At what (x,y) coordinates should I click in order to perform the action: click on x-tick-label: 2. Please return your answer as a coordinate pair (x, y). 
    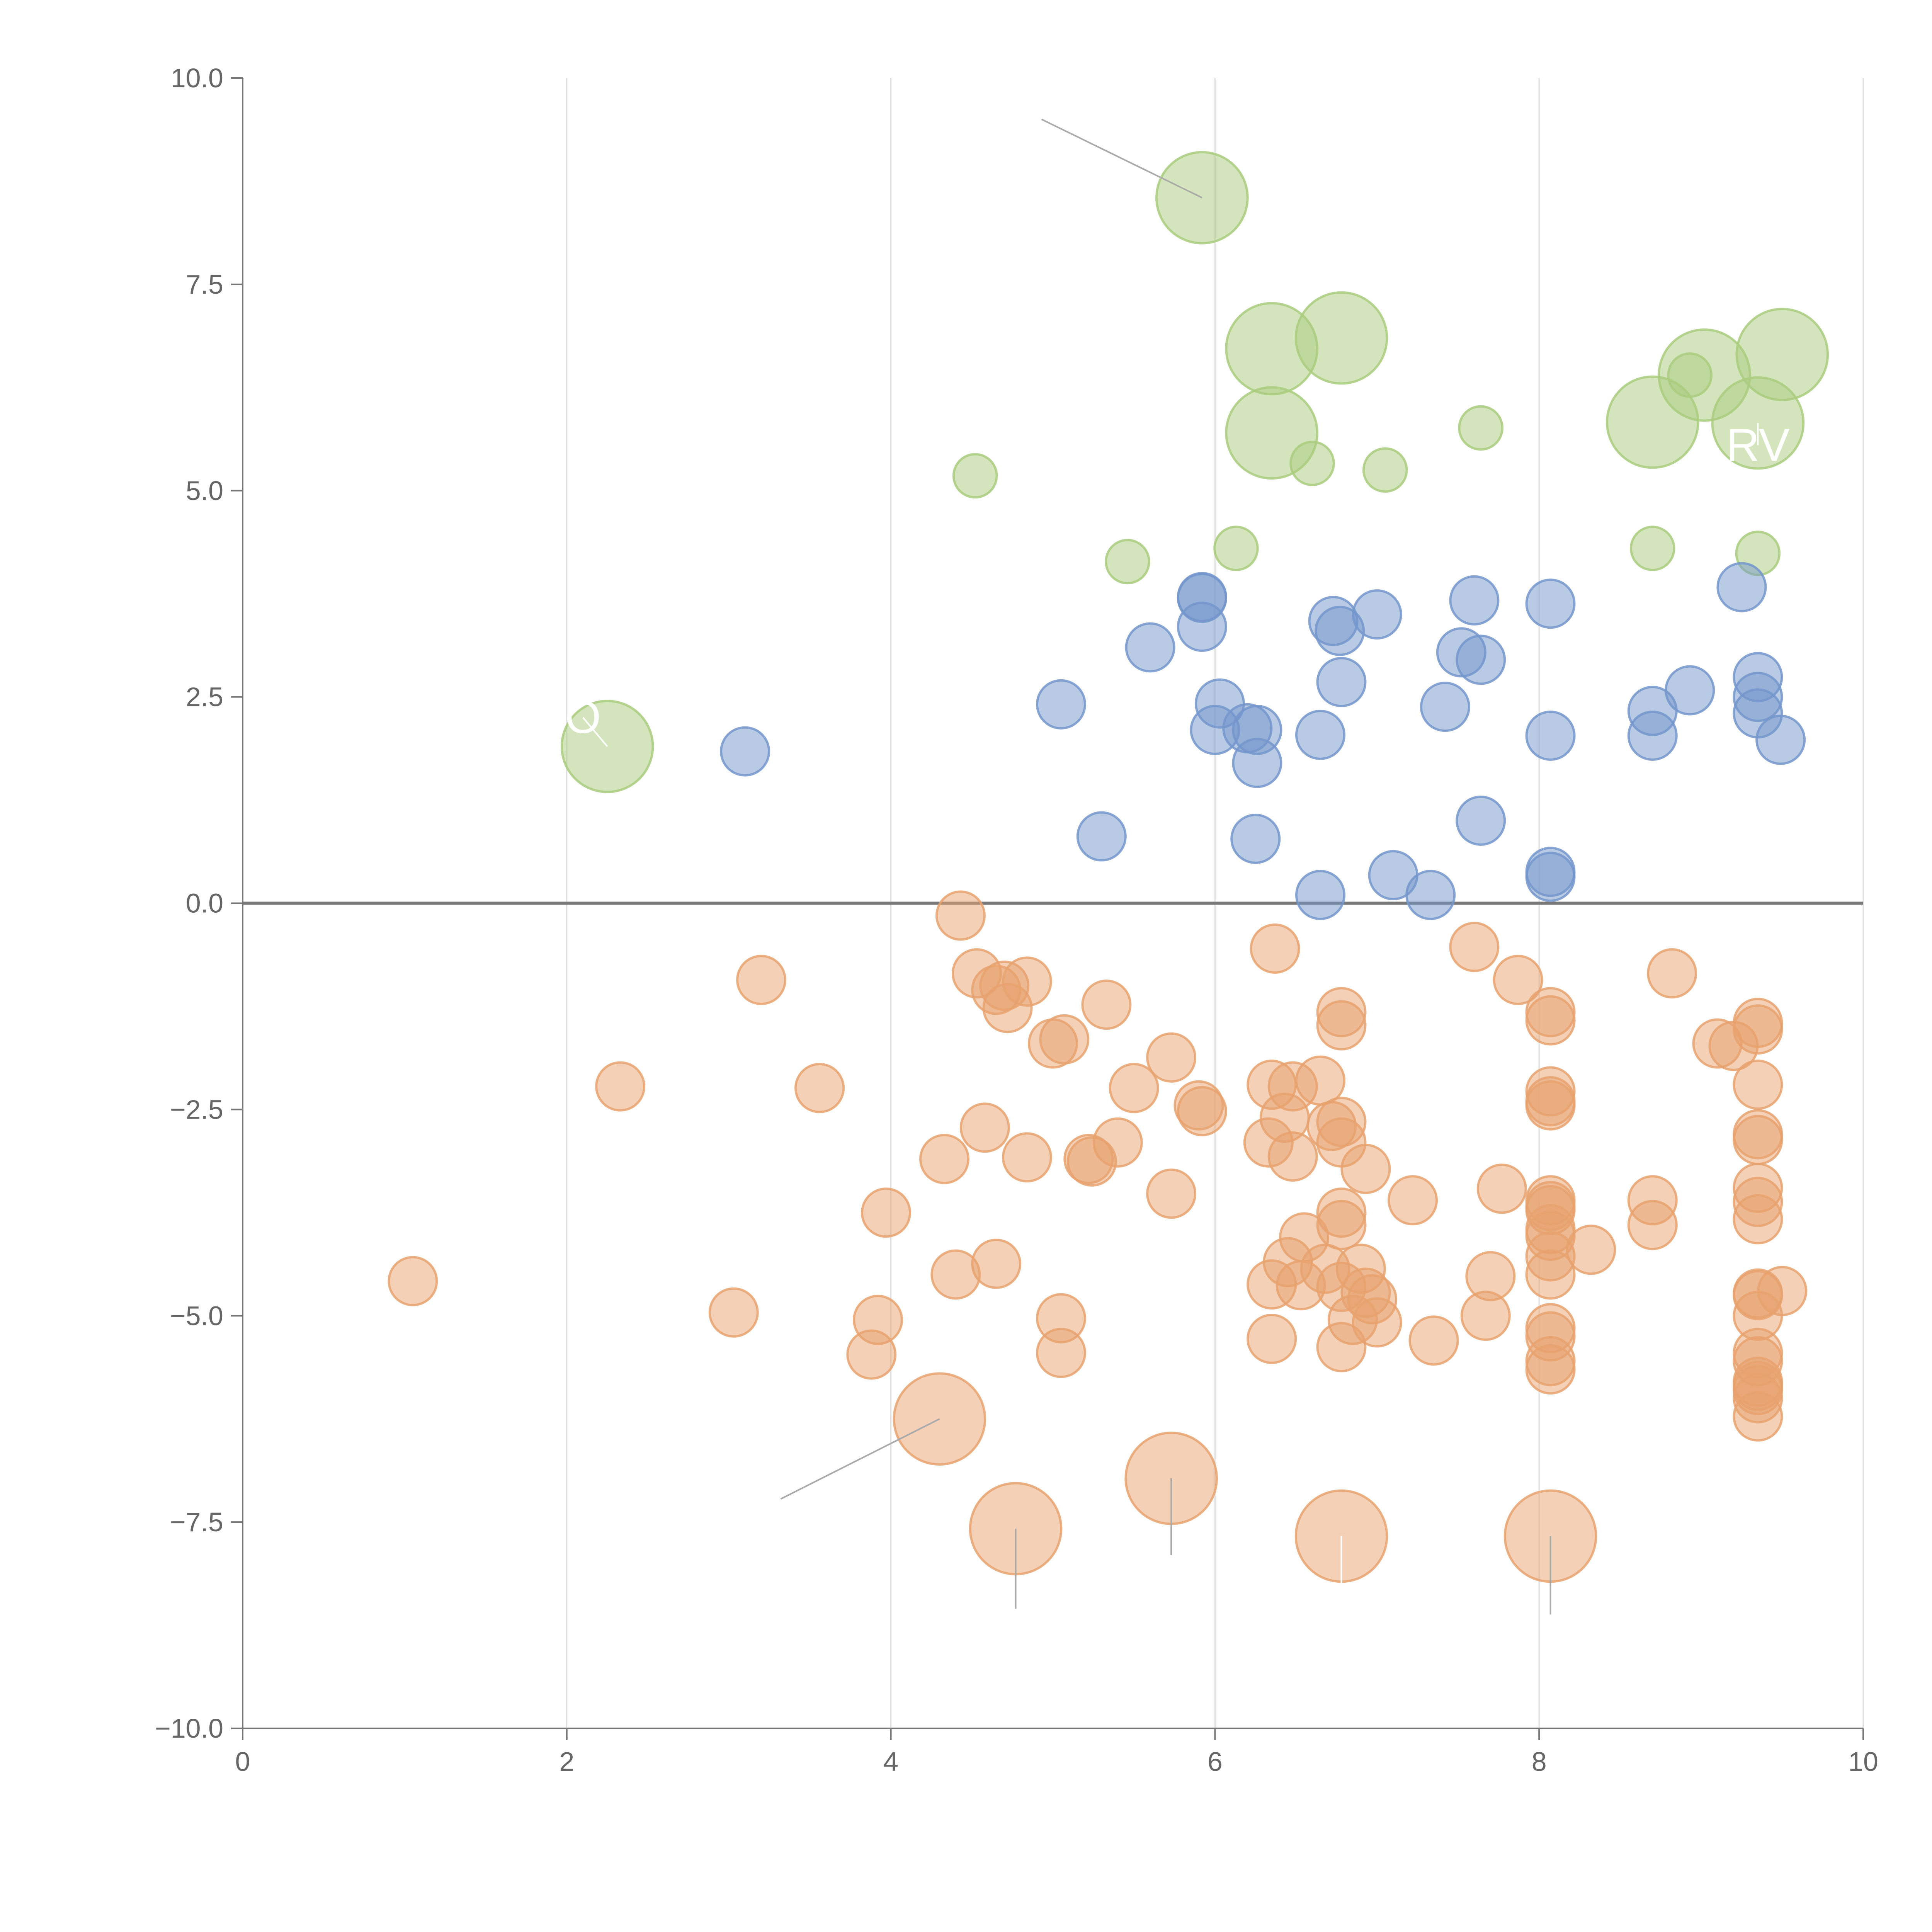
    Looking at the image, I should click on (567, 1762).